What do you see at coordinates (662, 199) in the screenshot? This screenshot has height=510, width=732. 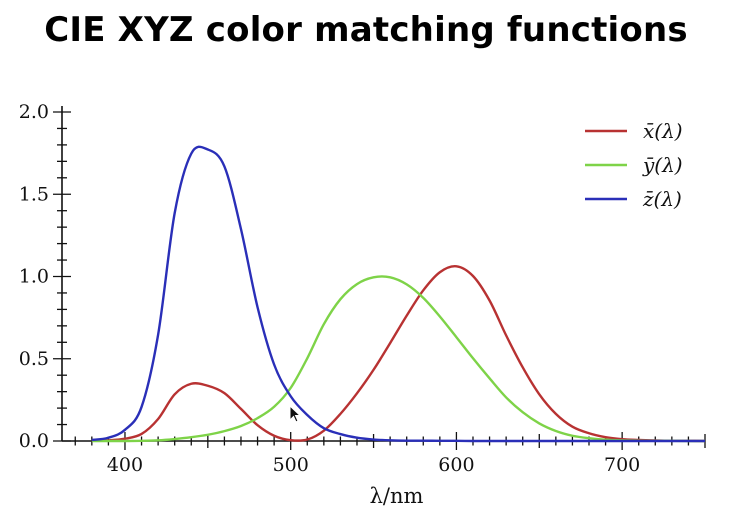 I see `legend-entry-z-bar: z̄(λ)` at bounding box center [662, 199].